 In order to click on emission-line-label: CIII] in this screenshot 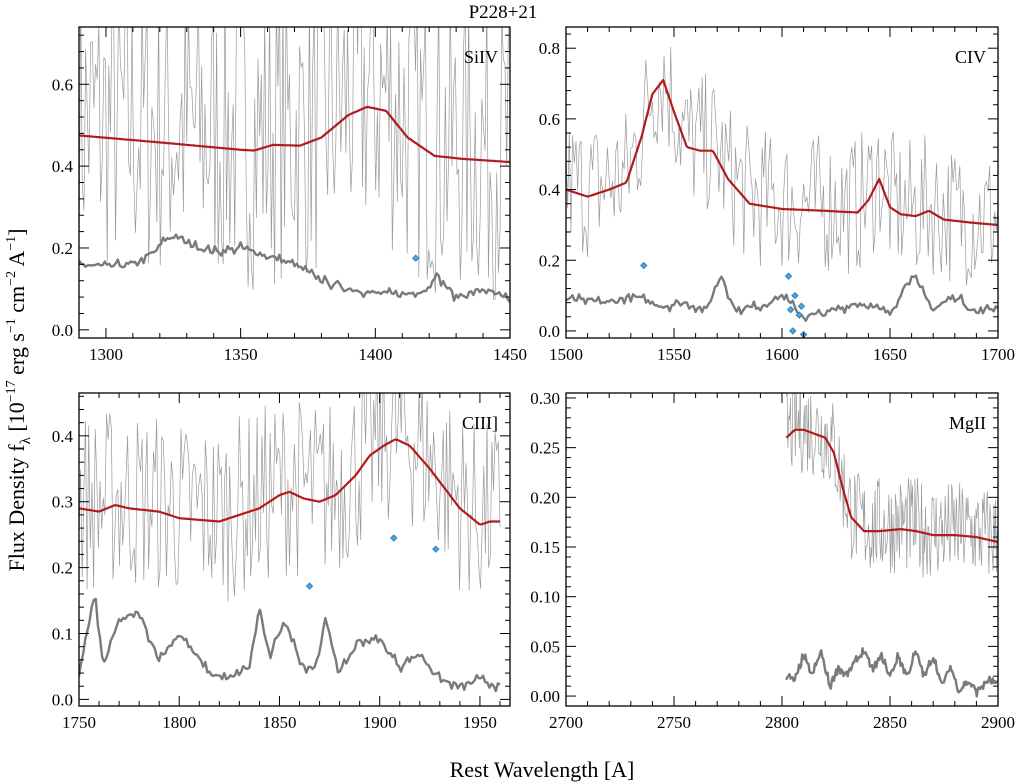, I will do `click(480, 423)`.